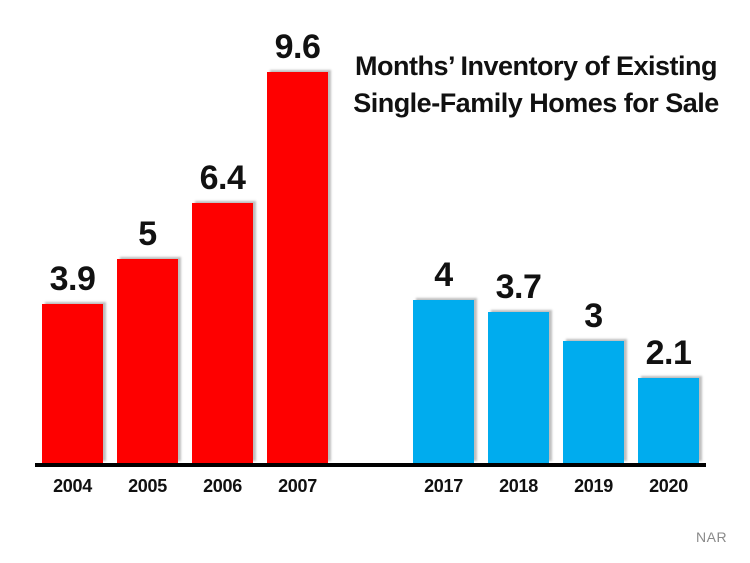 The height and width of the screenshot is (563, 750). Describe the element at coordinates (593, 486) in the screenshot. I see `x-axis-tick-label-2019: 2019` at that location.